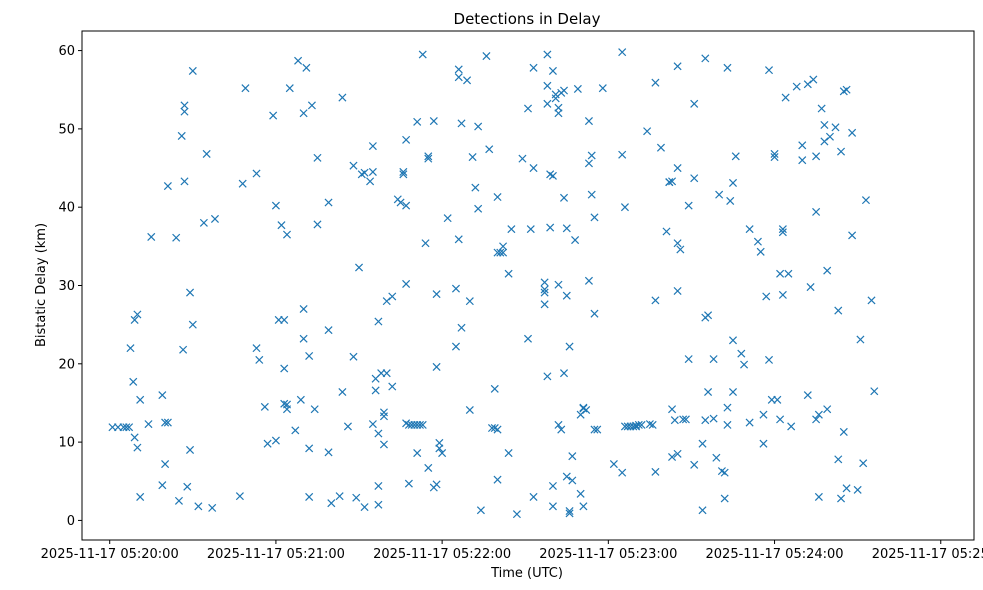  I want to click on x-tick-label: 2025-11-17 05:24:00, so click(775, 554).